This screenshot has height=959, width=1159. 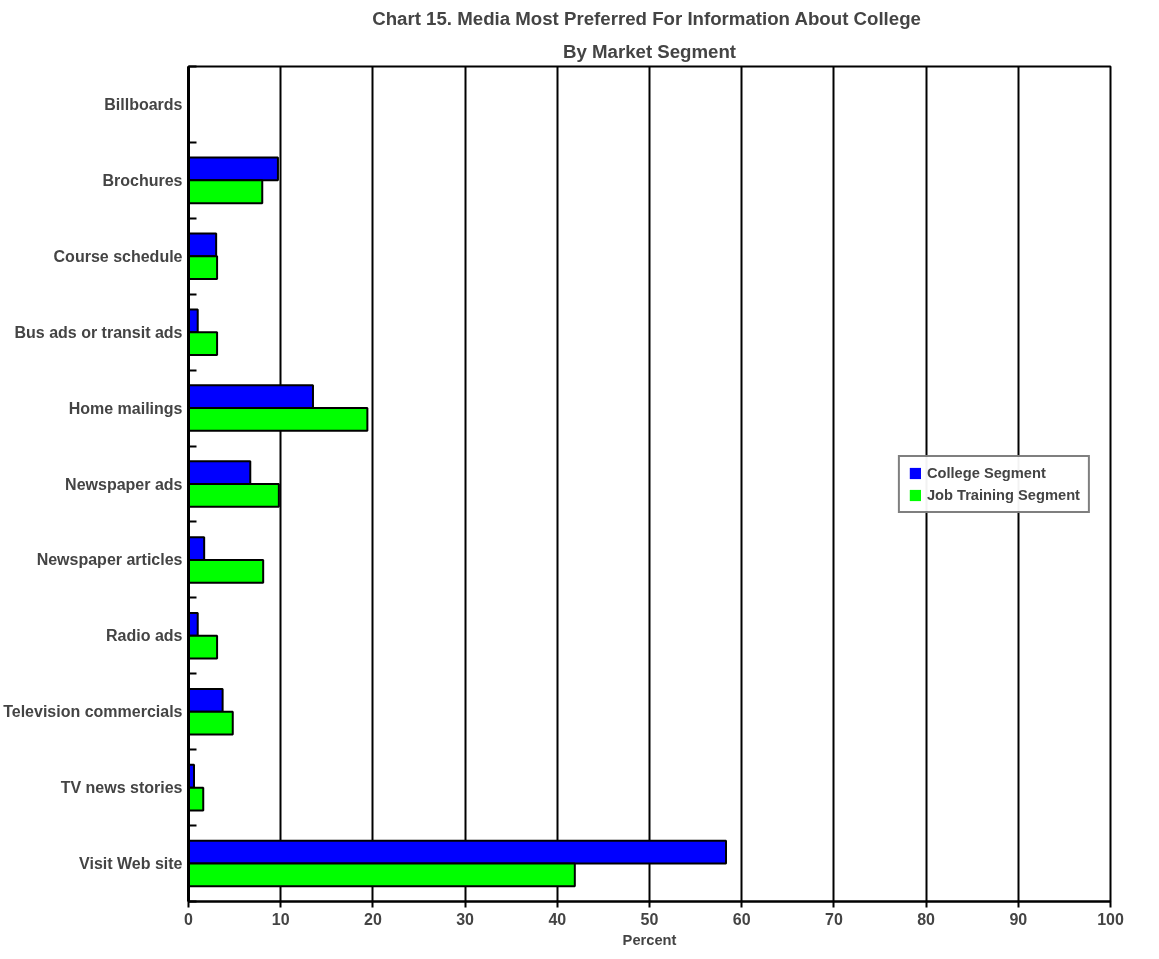 I want to click on x-tick-label: 40, so click(x=557, y=919).